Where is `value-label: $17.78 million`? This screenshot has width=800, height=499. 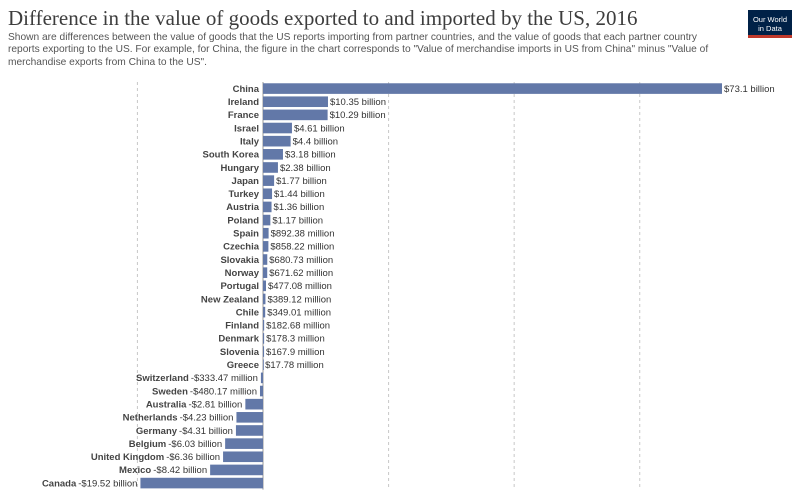 value-label: $17.78 million is located at coordinates (294, 365).